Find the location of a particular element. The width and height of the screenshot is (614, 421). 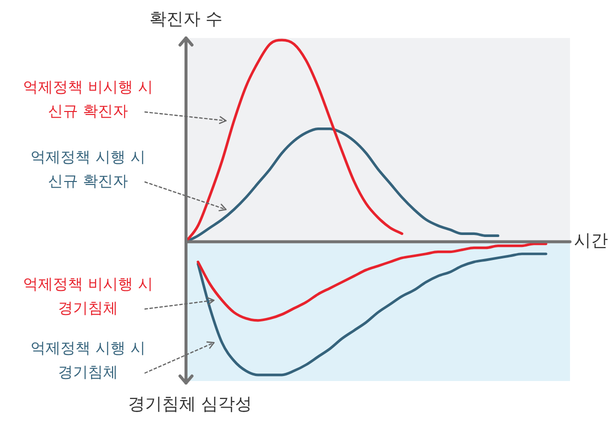

text: 억제정책 비시행 시 경기침체 is located at coordinates (88, 295).